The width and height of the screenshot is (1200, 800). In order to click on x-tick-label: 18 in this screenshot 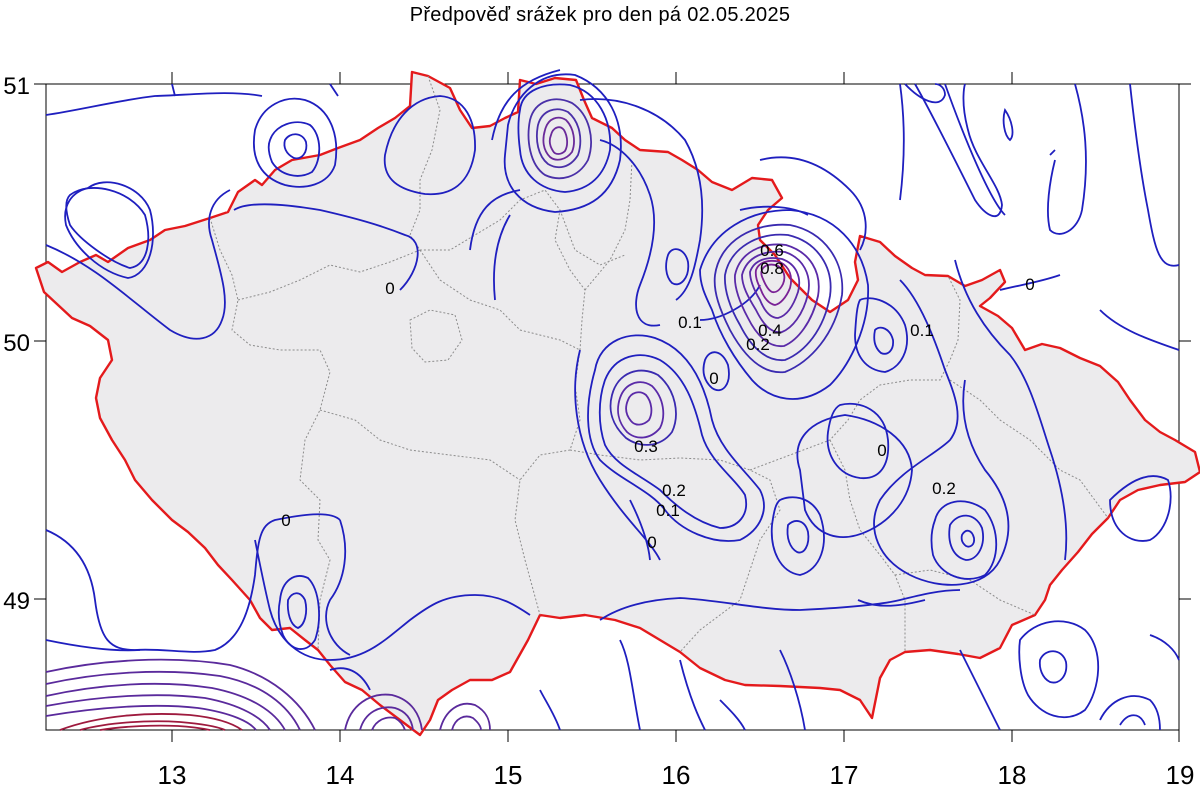, I will do `click(1012, 775)`.